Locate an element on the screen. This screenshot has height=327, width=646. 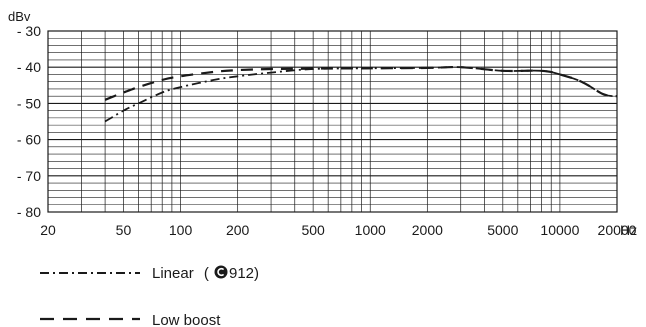
x-tick-label: 2000 is located at coordinates (427, 230).